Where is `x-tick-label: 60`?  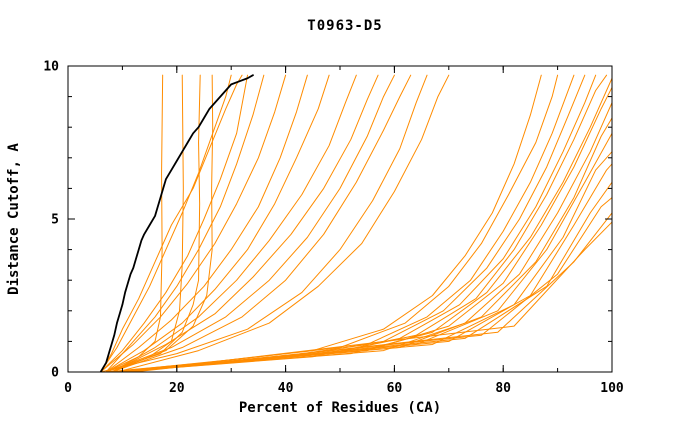
x-tick-label: 60 is located at coordinates (395, 388).